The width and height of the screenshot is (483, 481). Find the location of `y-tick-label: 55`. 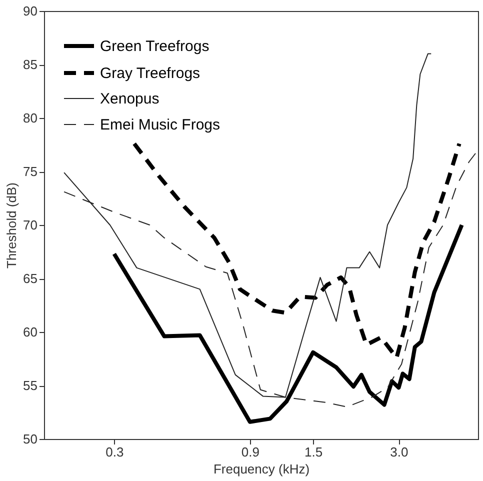

y-tick-label: 55 is located at coordinates (30, 385).